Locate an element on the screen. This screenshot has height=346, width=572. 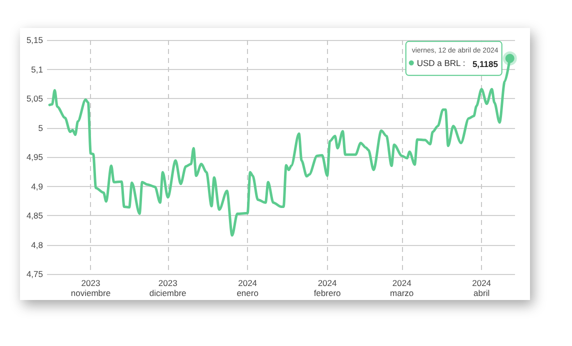
x-tick-label: 2024 abril is located at coordinates (482, 288).